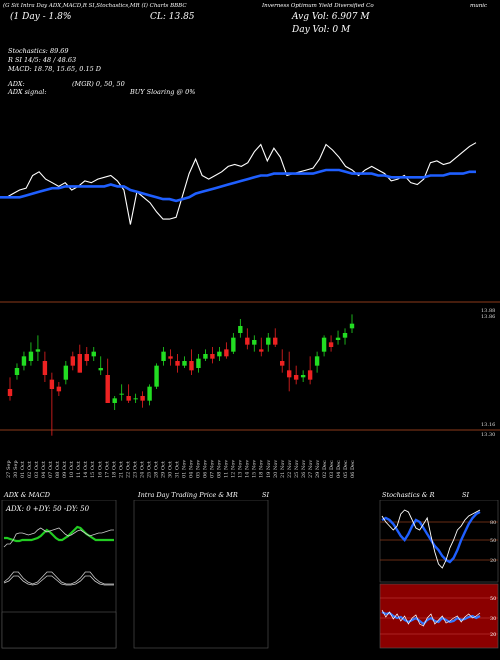 This screenshot has width=500, height=660. What do you see at coordinates (479, 6) in the screenshot?
I see `header-company-tail: munic` at bounding box center [479, 6].